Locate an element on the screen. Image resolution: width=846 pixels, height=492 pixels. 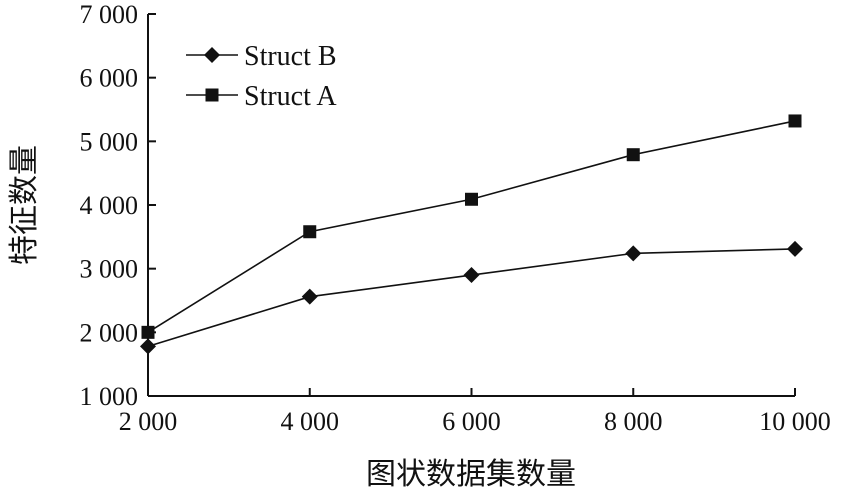
y-tick-label: 1 000 is located at coordinates (109, 396).